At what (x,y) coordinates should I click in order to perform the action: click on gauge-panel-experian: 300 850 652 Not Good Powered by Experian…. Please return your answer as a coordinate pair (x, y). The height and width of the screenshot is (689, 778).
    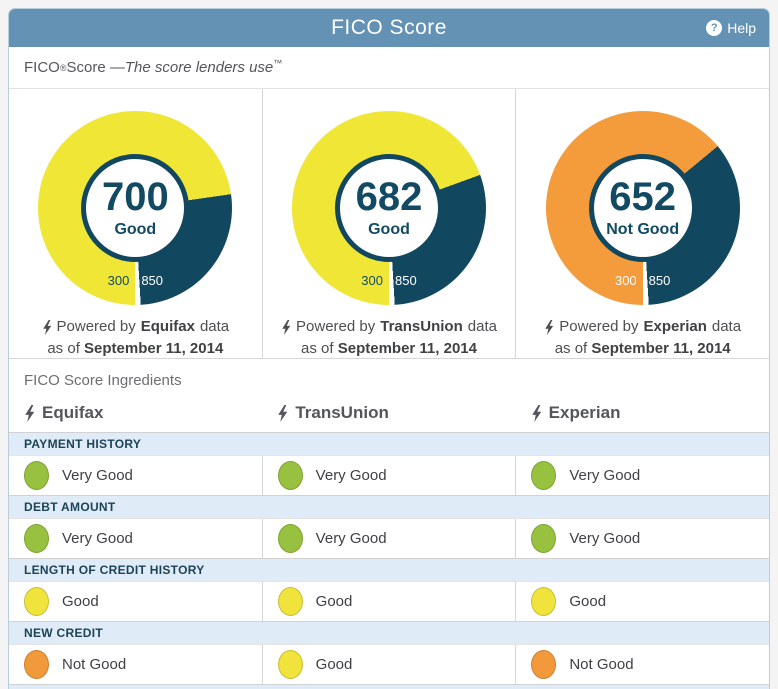
    Looking at the image, I should click on (642, 223).